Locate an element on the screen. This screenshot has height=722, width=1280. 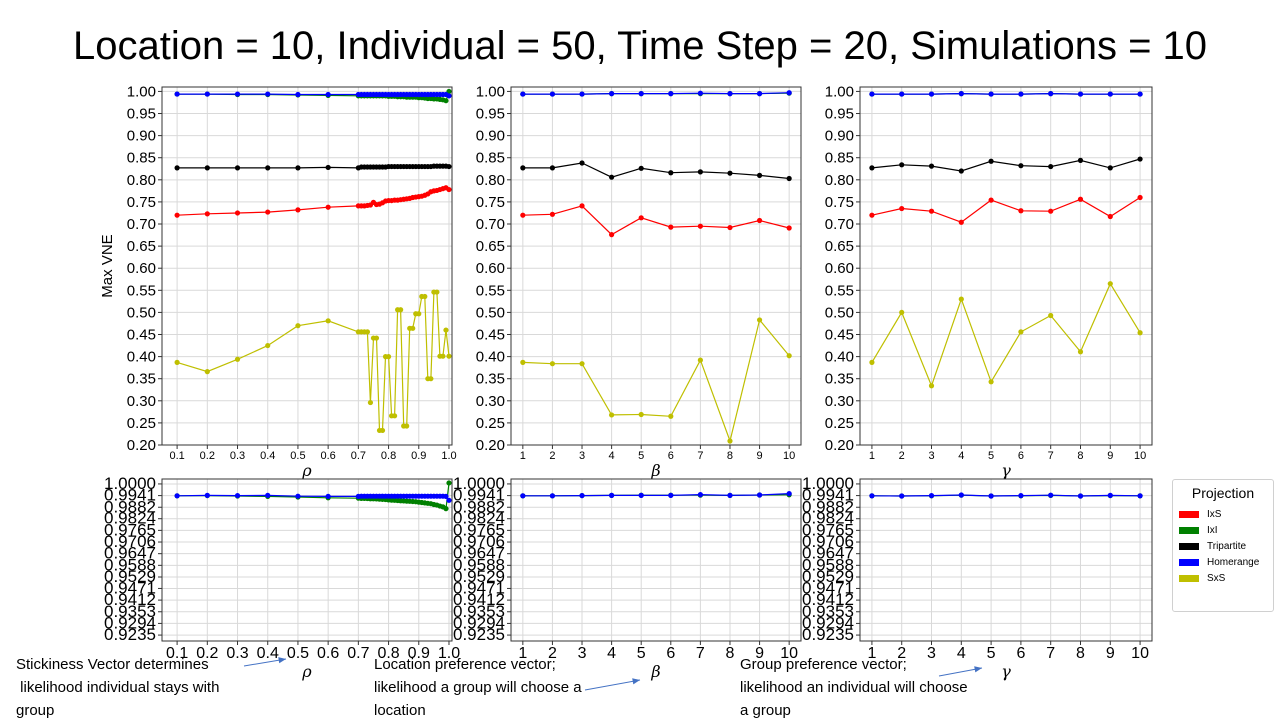
x-tick-label: 4 is located at coordinates (612, 456).